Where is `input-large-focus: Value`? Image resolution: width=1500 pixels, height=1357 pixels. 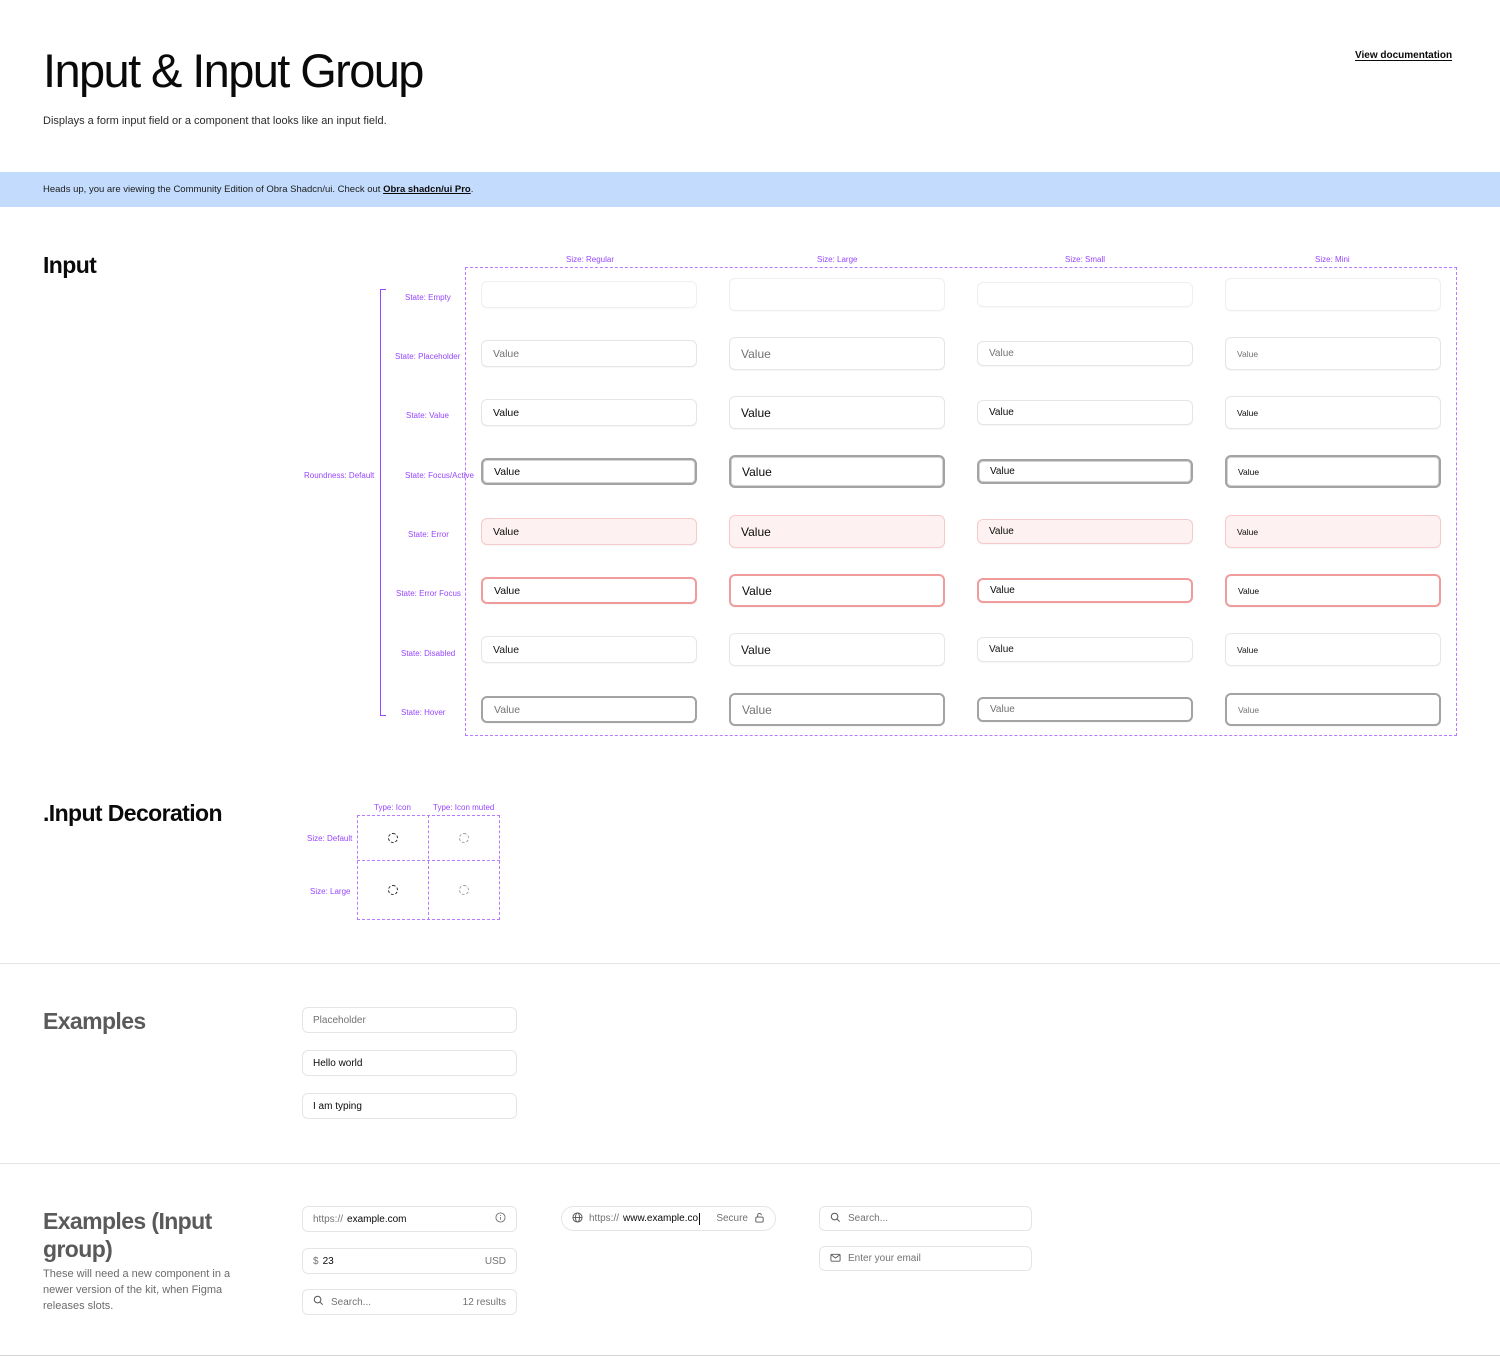 input-large-focus: Value is located at coordinates (837, 471).